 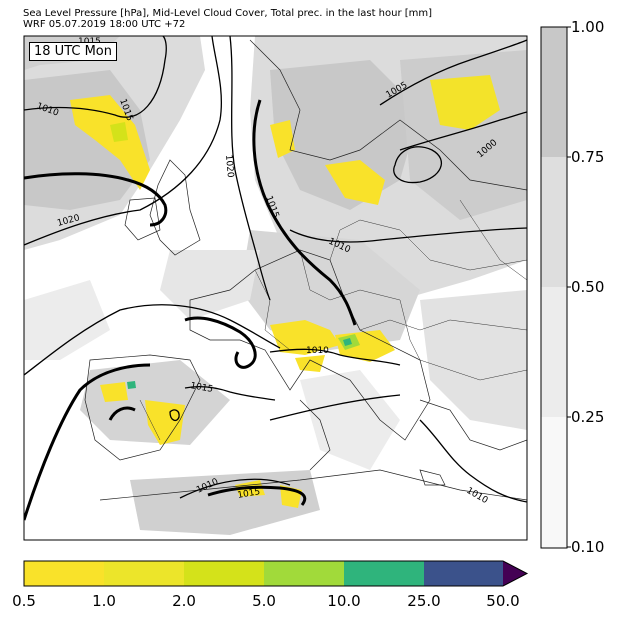 What do you see at coordinates (515, 573) in the screenshot?
I see `precip-colorbar-extend-arrow` at bounding box center [515, 573].